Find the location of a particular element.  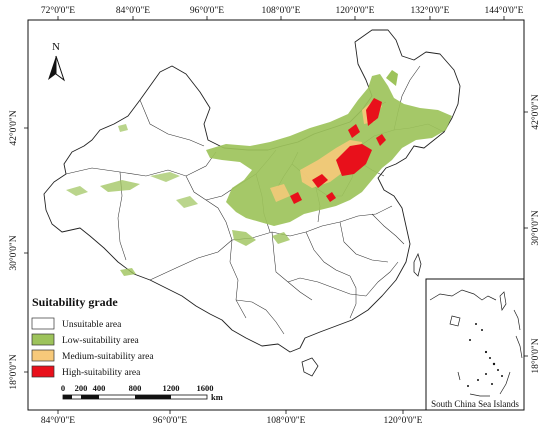

top-tick-label: 120°0'0"E is located at coordinates (355, 10).